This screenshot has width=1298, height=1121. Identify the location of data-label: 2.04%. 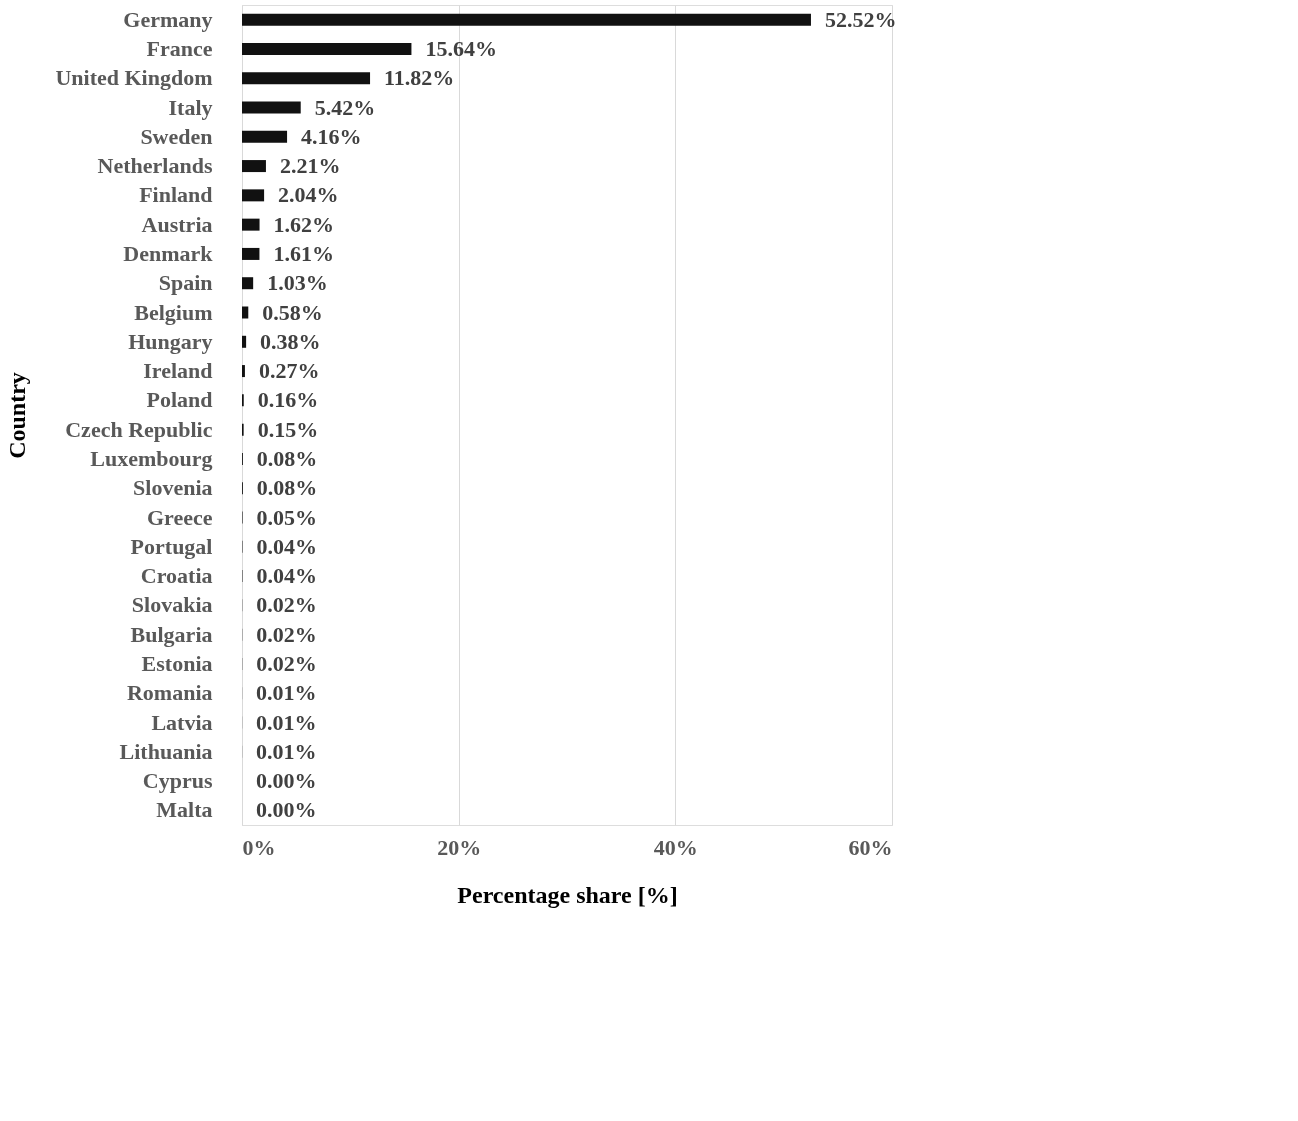
(308, 195).